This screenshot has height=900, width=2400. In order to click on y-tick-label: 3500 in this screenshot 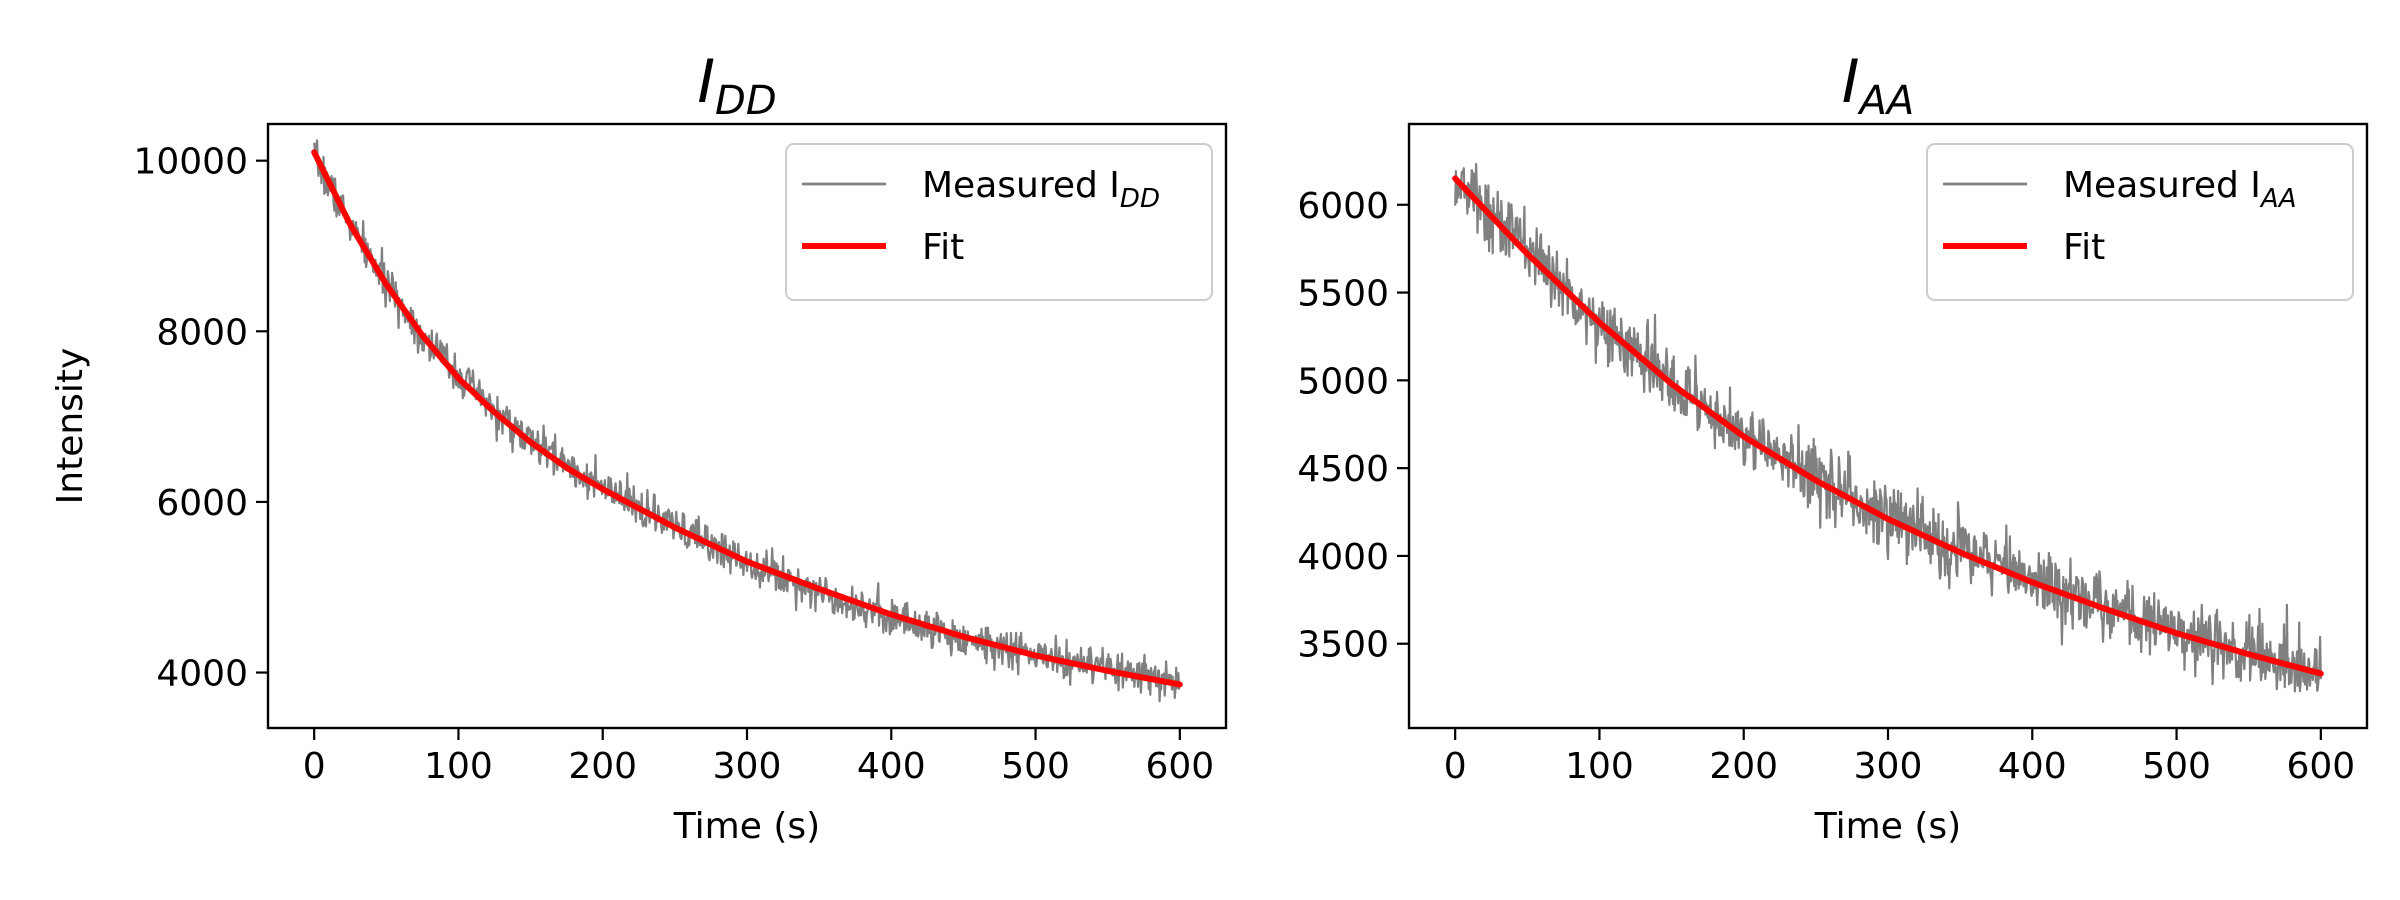, I will do `click(1343, 645)`.